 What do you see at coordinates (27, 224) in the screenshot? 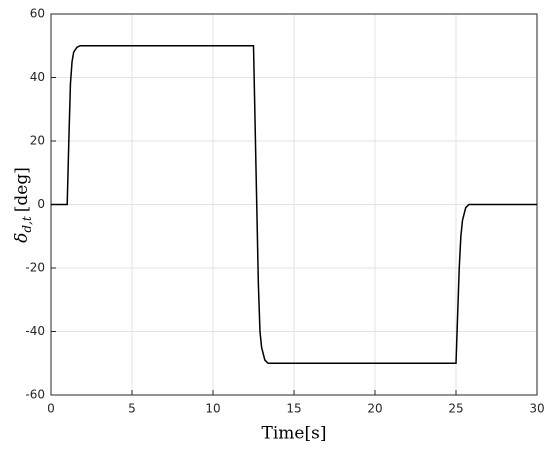
I see `y-label-subscript: d,t` at bounding box center [27, 224].